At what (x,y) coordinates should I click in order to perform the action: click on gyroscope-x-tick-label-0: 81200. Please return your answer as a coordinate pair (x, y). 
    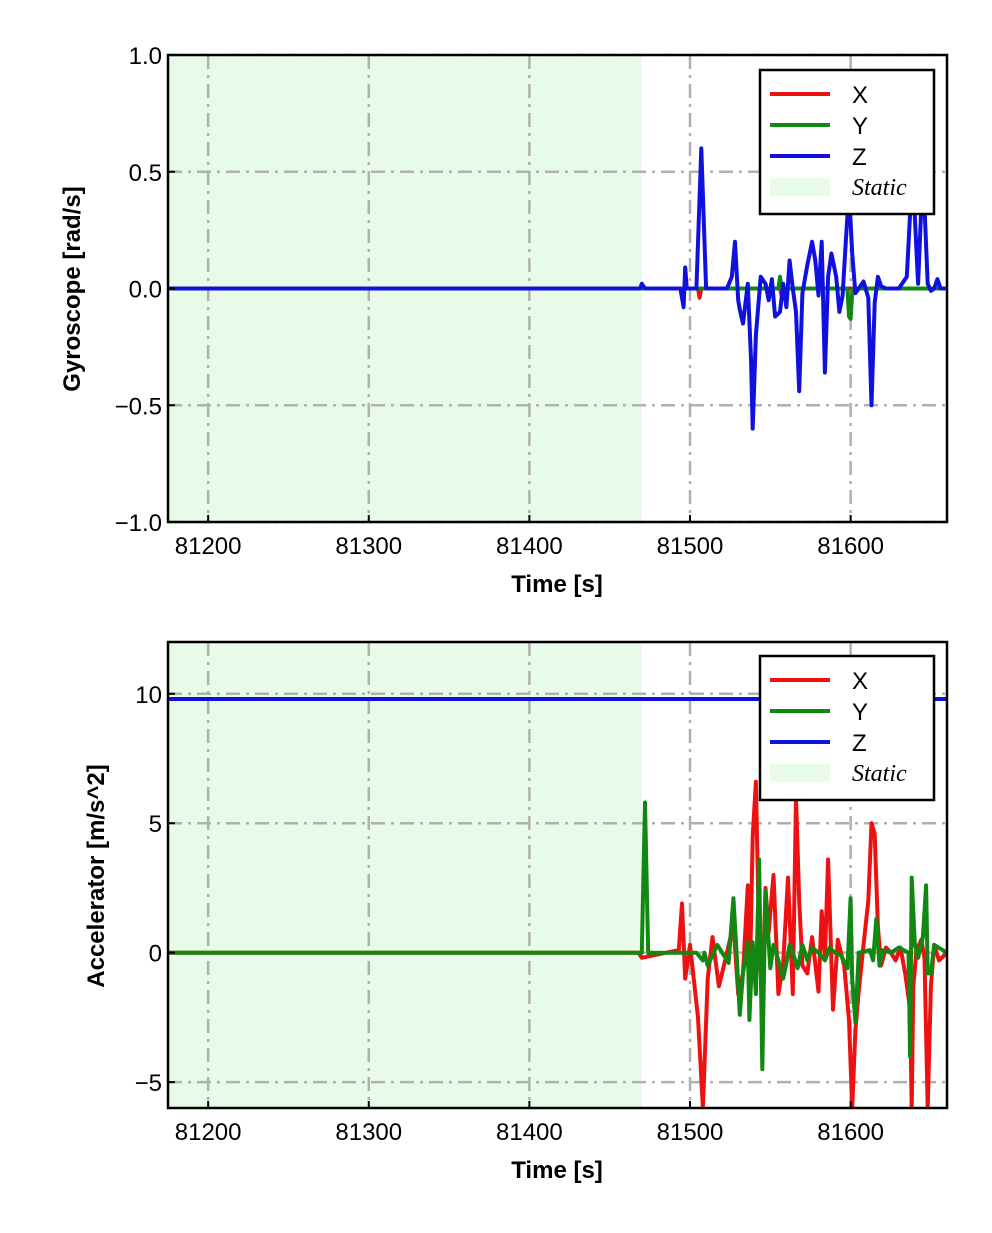
    Looking at the image, I should click on (208, 546).